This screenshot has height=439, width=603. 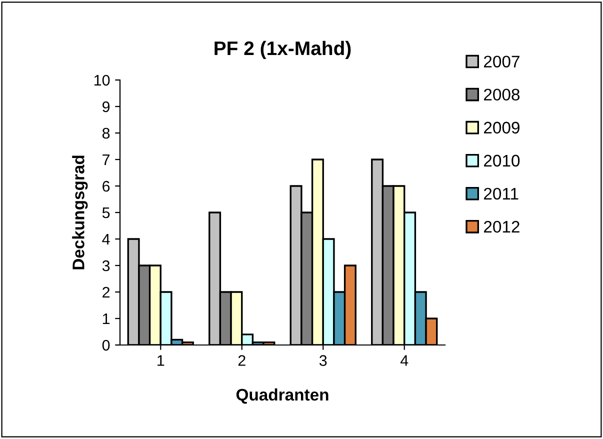 I want to click on legend-label: 2010, so click(x=502, y=160).